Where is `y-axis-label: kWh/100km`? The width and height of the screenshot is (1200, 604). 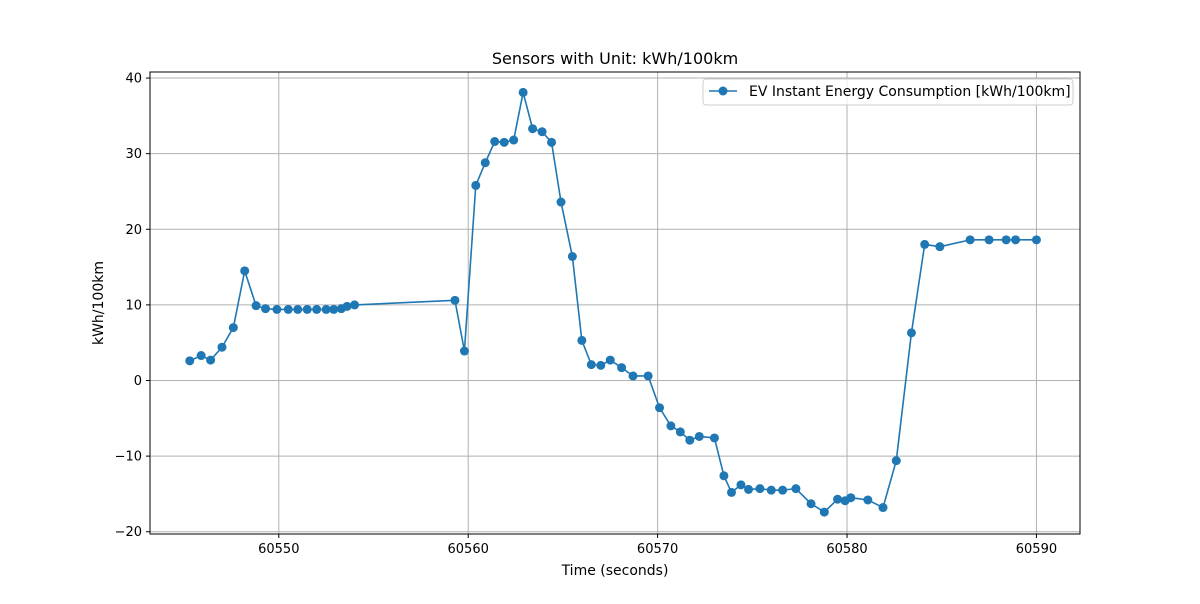
y-axis-label: kWh/100km is located at coordinates (99, 303).